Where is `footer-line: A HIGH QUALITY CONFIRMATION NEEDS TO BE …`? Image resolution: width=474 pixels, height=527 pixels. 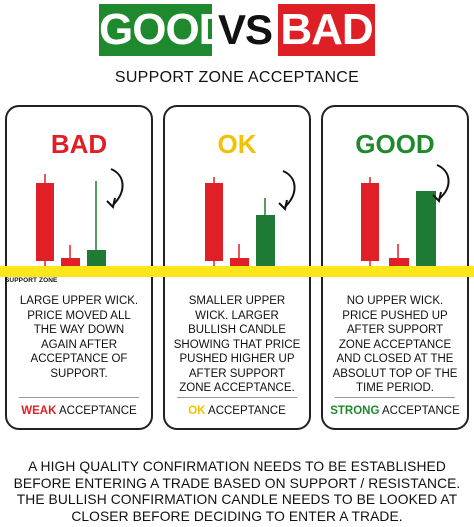
footer-line: A HIGH QUALITY CONFIRMATION NEEDS TO BE … is located at coordinates (237, 466).